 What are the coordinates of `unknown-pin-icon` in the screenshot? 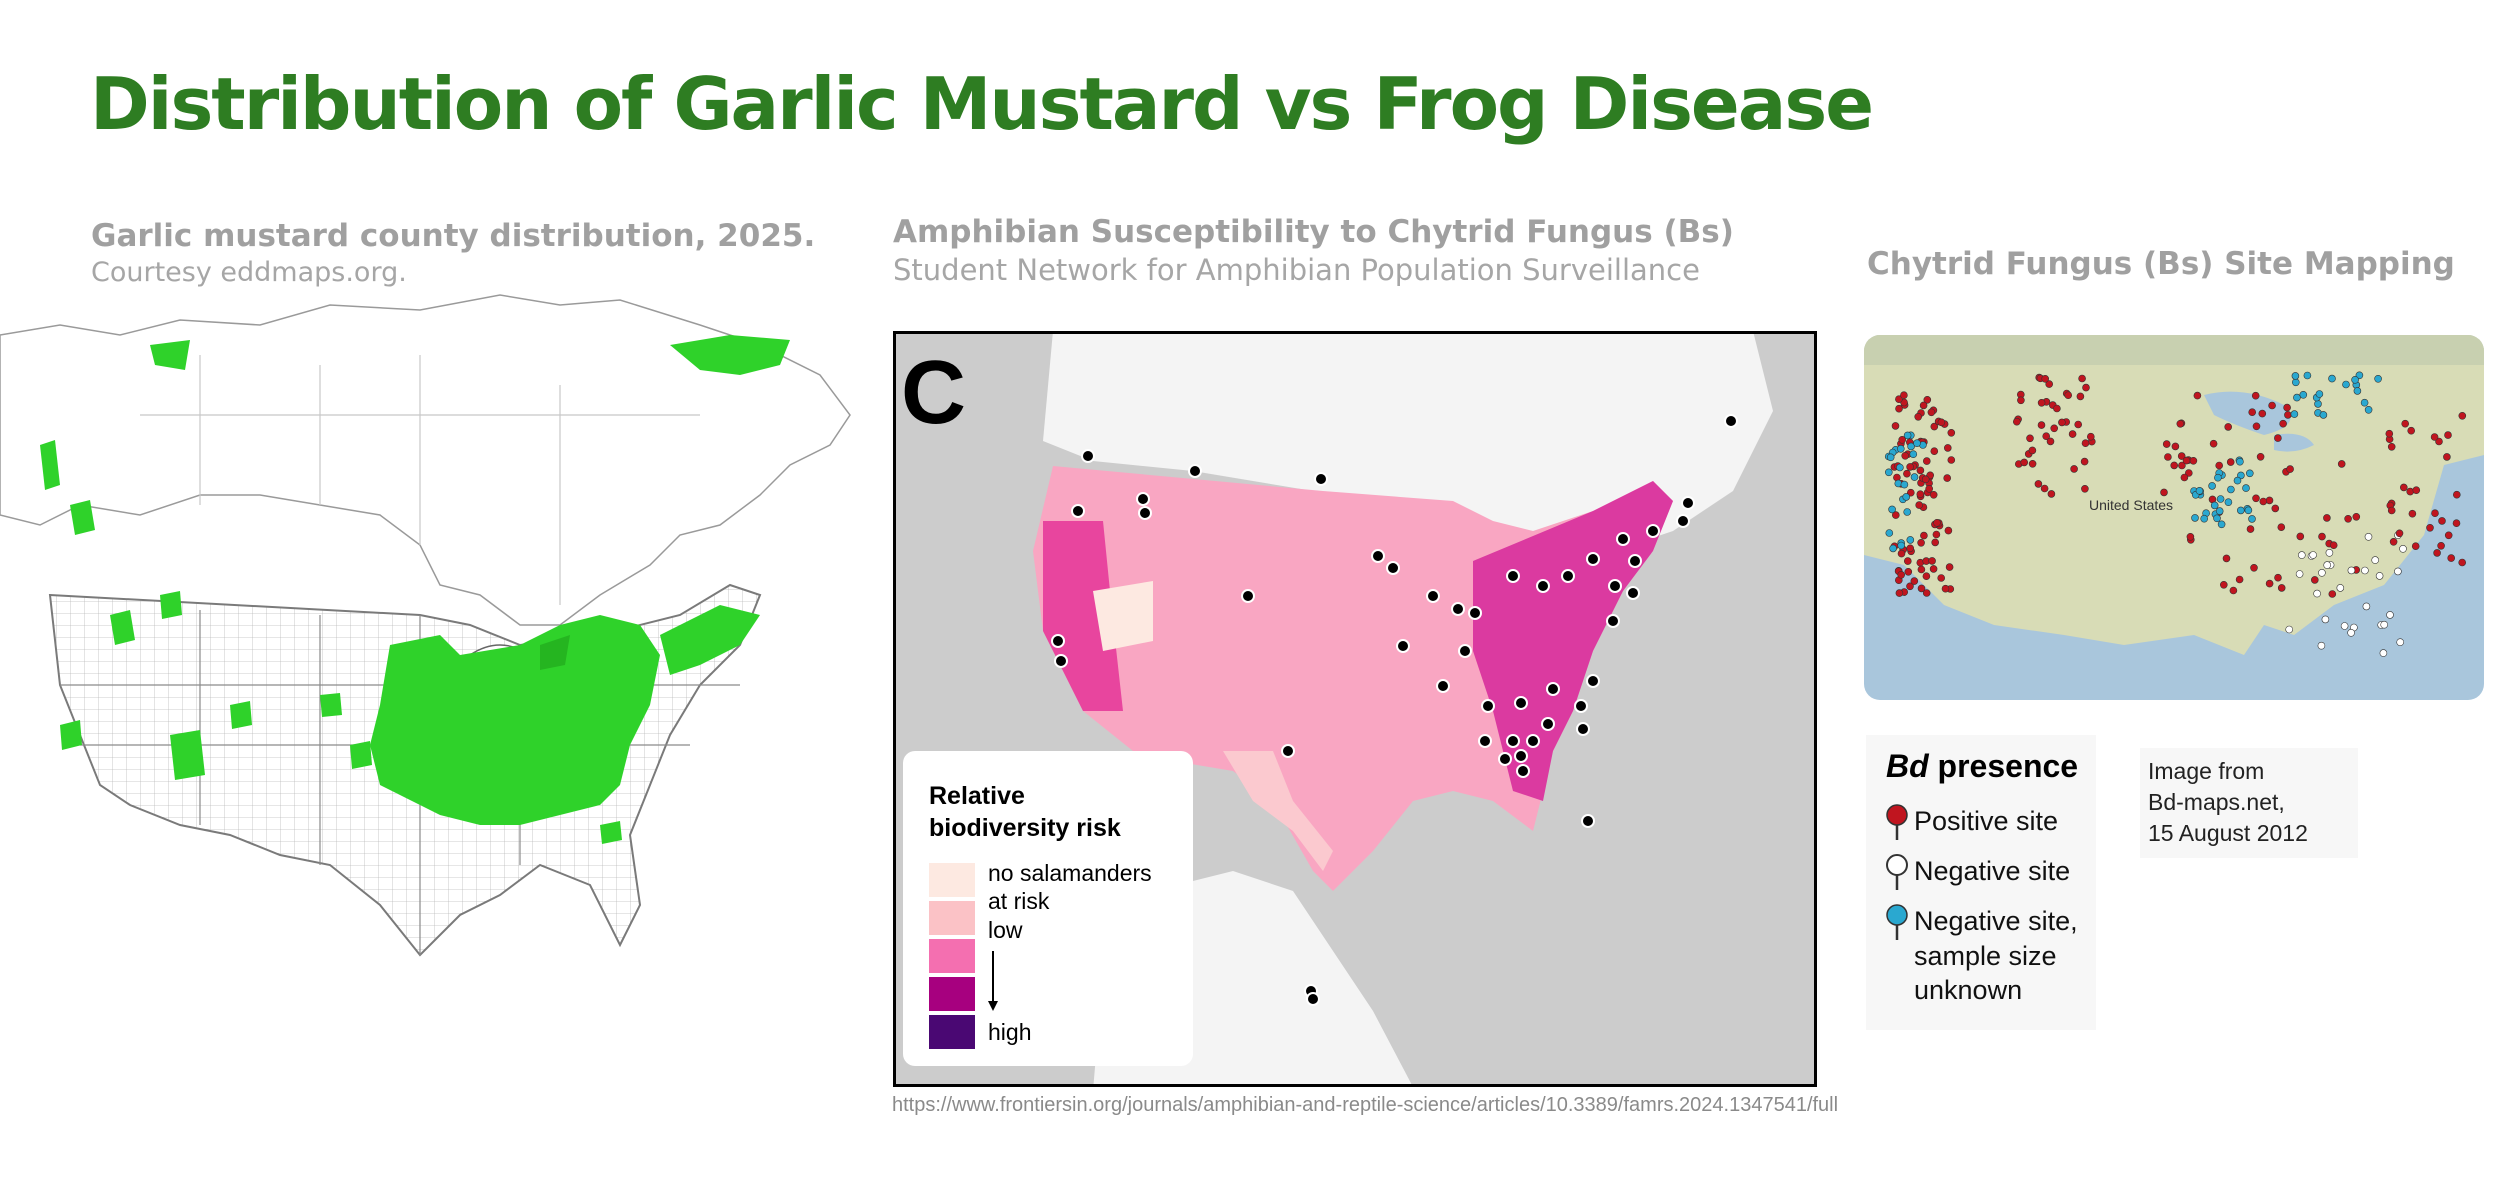 It's located at (1897, 922).